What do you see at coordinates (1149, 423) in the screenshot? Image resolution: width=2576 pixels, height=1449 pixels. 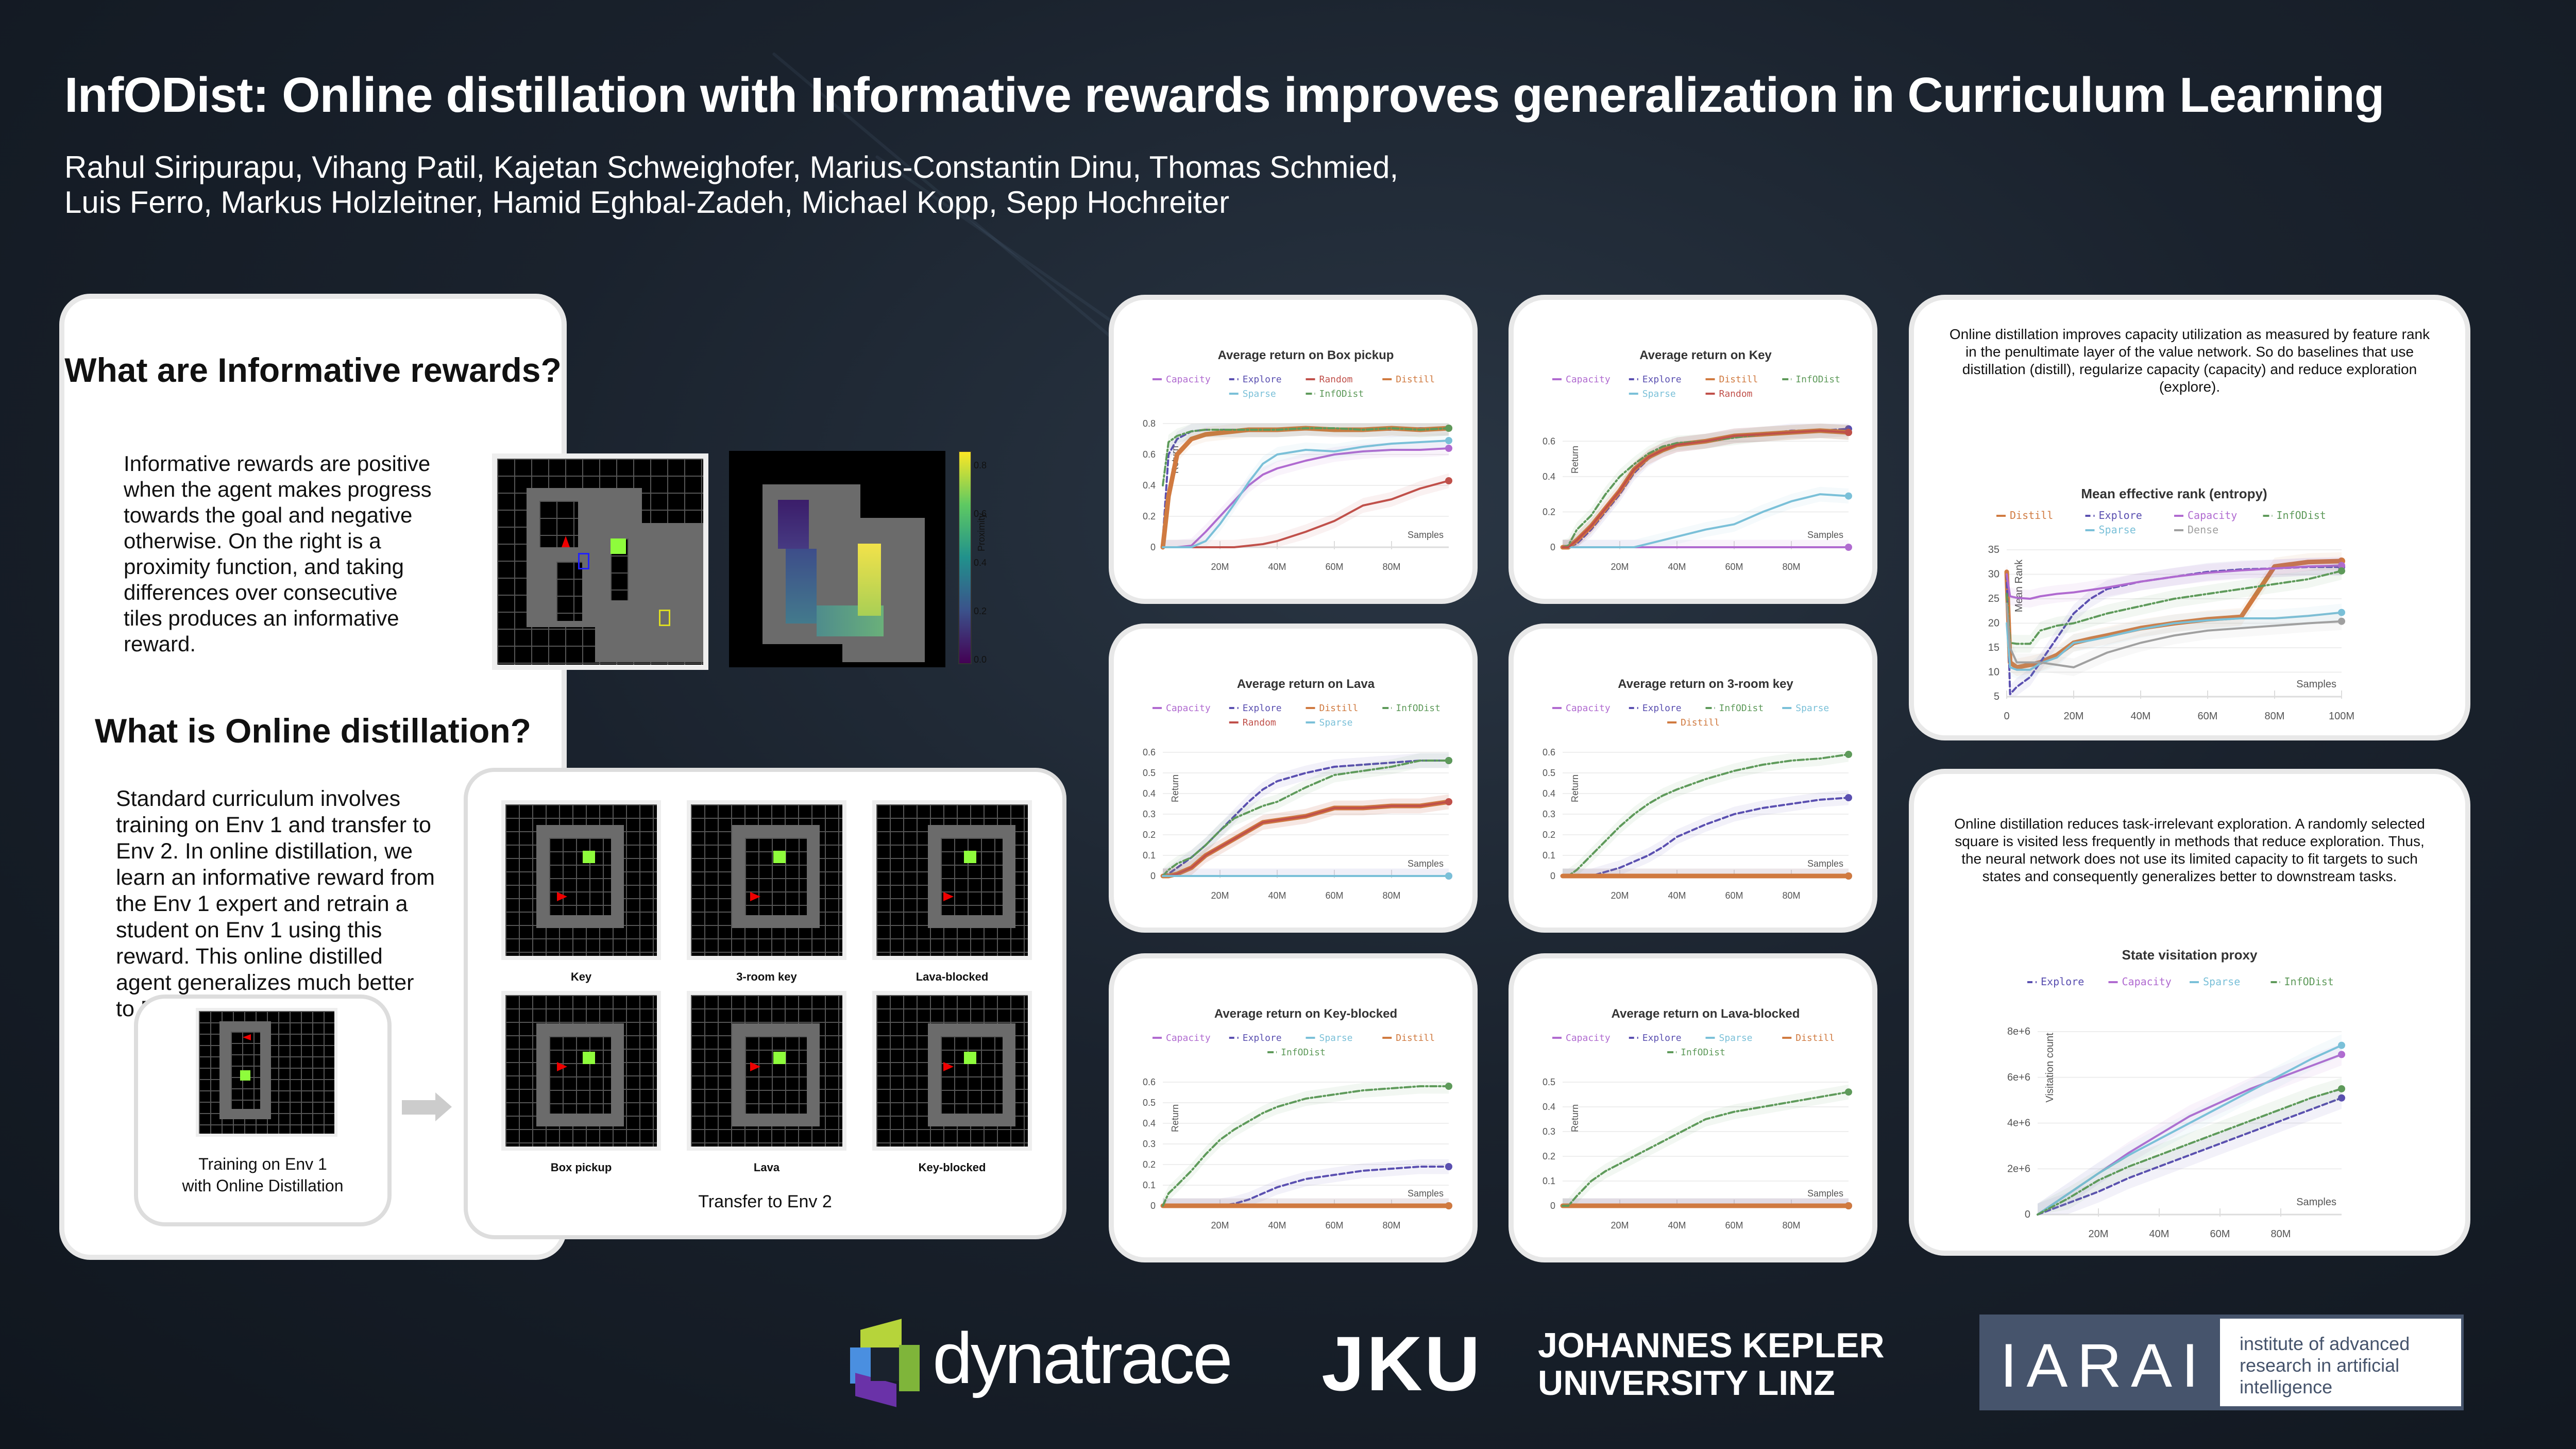 I see `y-tick-label: 0.8` at bounding box center [1149, 423].